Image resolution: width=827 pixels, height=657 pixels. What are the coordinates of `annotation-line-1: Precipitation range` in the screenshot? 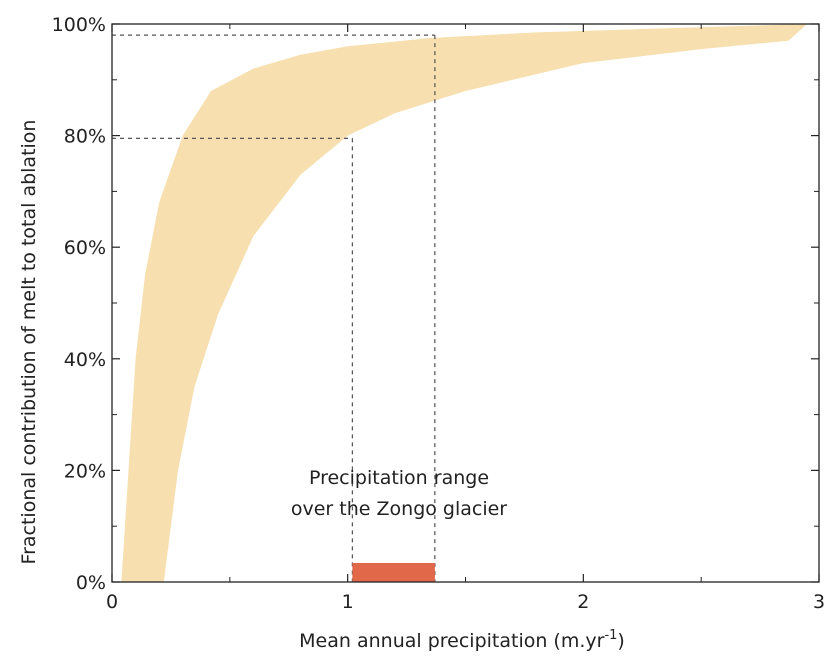 It's located at (399, 478).